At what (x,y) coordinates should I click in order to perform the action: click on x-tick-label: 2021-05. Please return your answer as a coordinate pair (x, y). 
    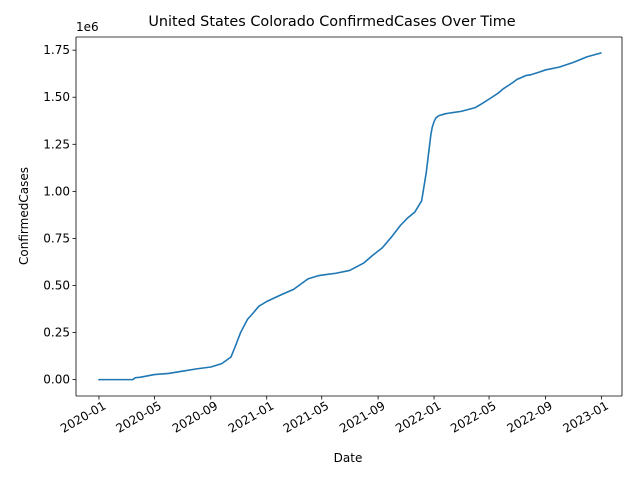
    Looking at the image, I should click on (306, 416).